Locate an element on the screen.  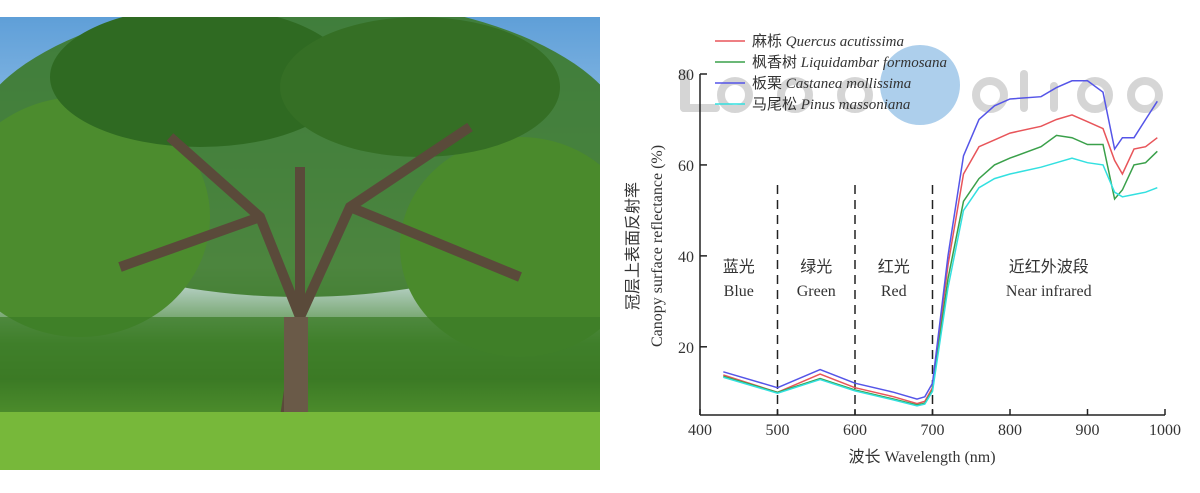
x-tick-label: 900 is located at coordinates (1088, 430).